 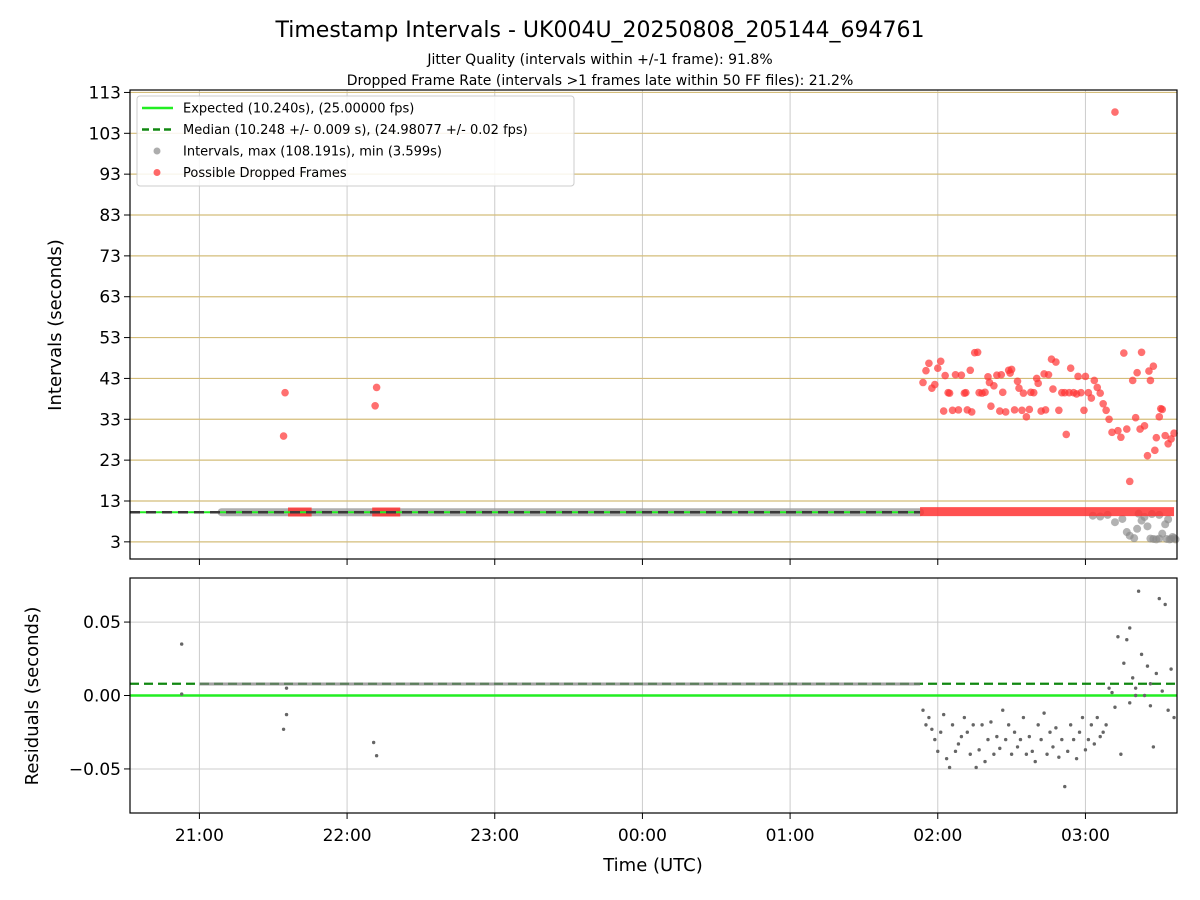 What do you see at coordinates (652, 865) in the screenshot?
I see `x-axis-label: Time (UTC)` at bounding box center [652, 865].